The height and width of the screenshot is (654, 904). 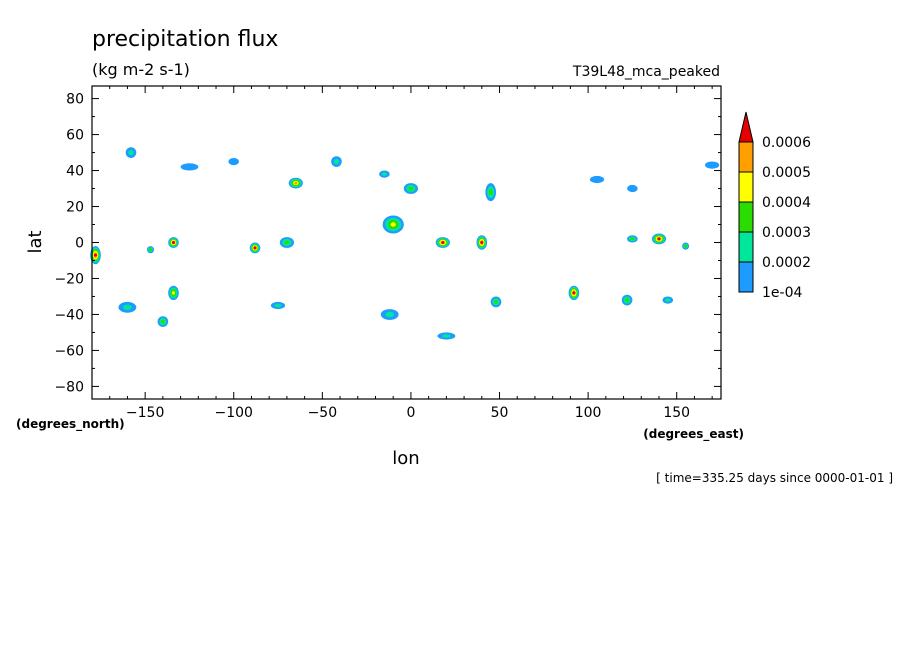 What do you see at coordinates (786, 173) in the screenshot?
I see `colorbar-label: 0.0005` at bounding box center [786, 173].